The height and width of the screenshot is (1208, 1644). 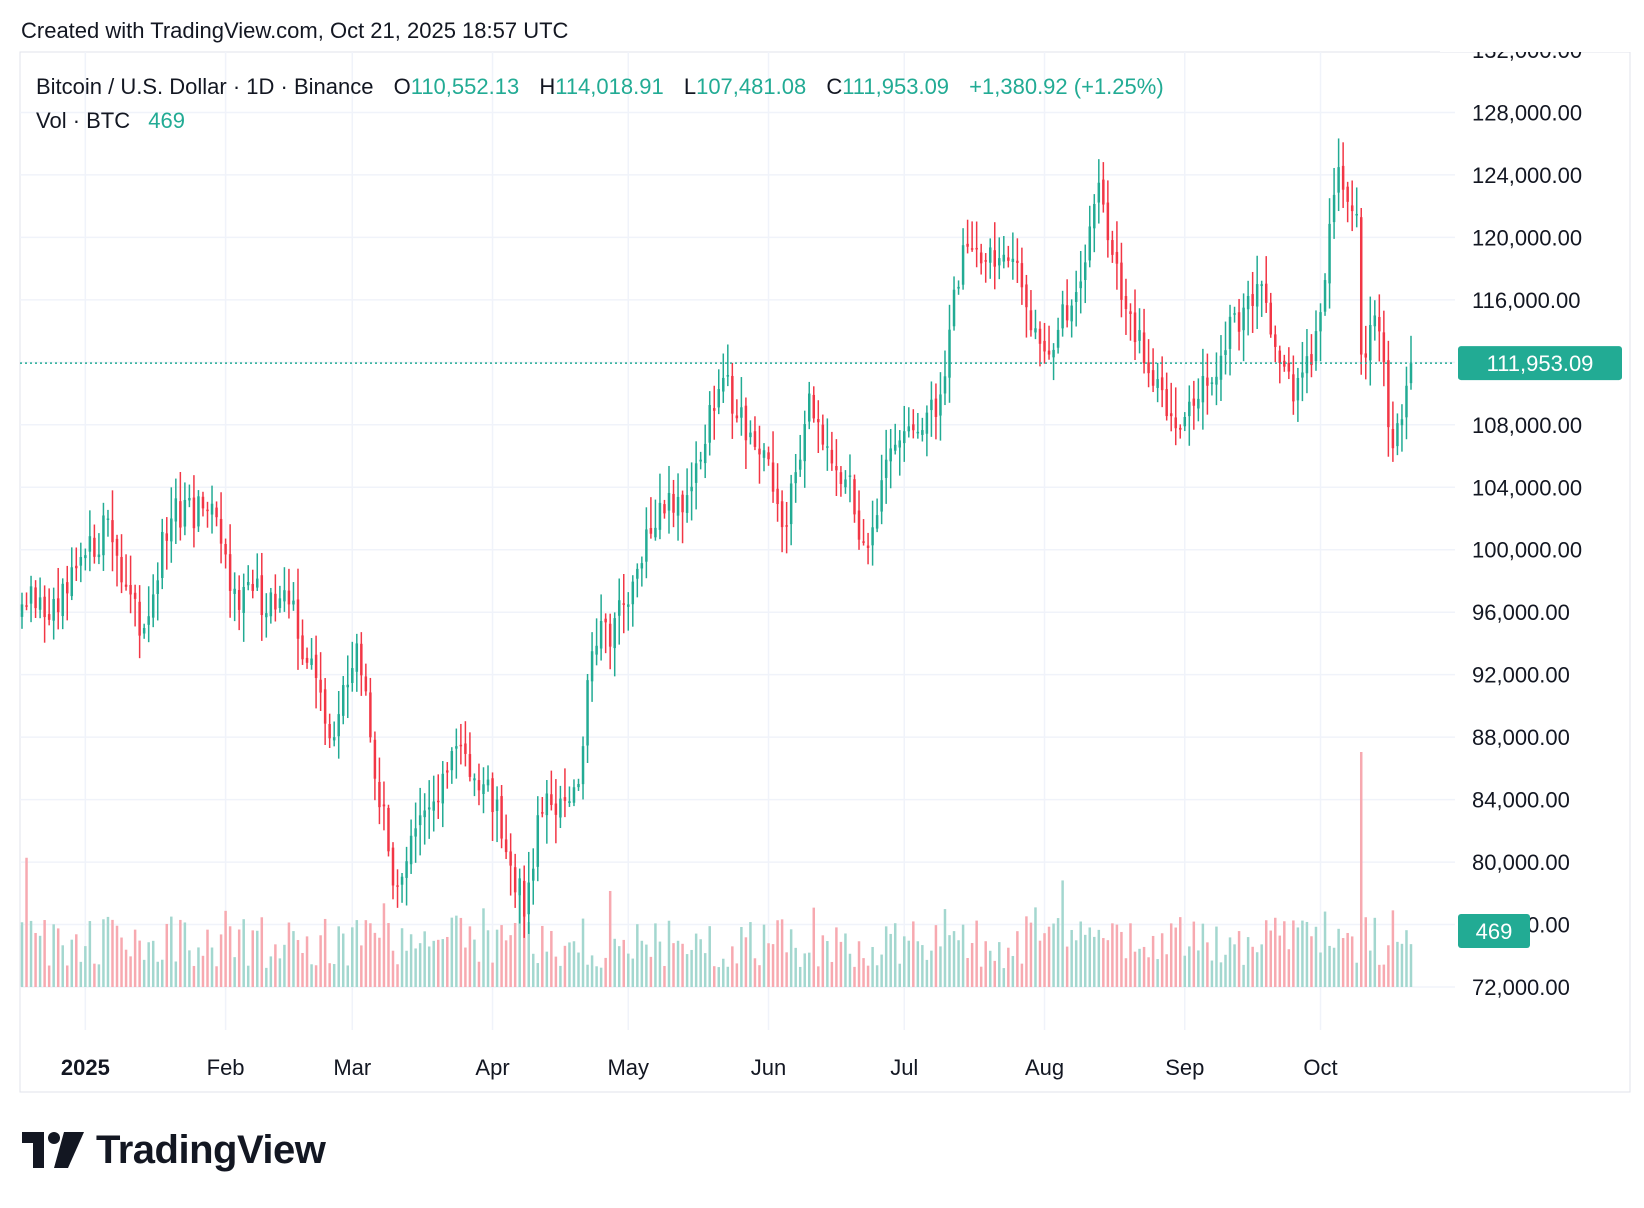 I want to click on x-tick-label: Aug, so click(x=1044, y=1067).